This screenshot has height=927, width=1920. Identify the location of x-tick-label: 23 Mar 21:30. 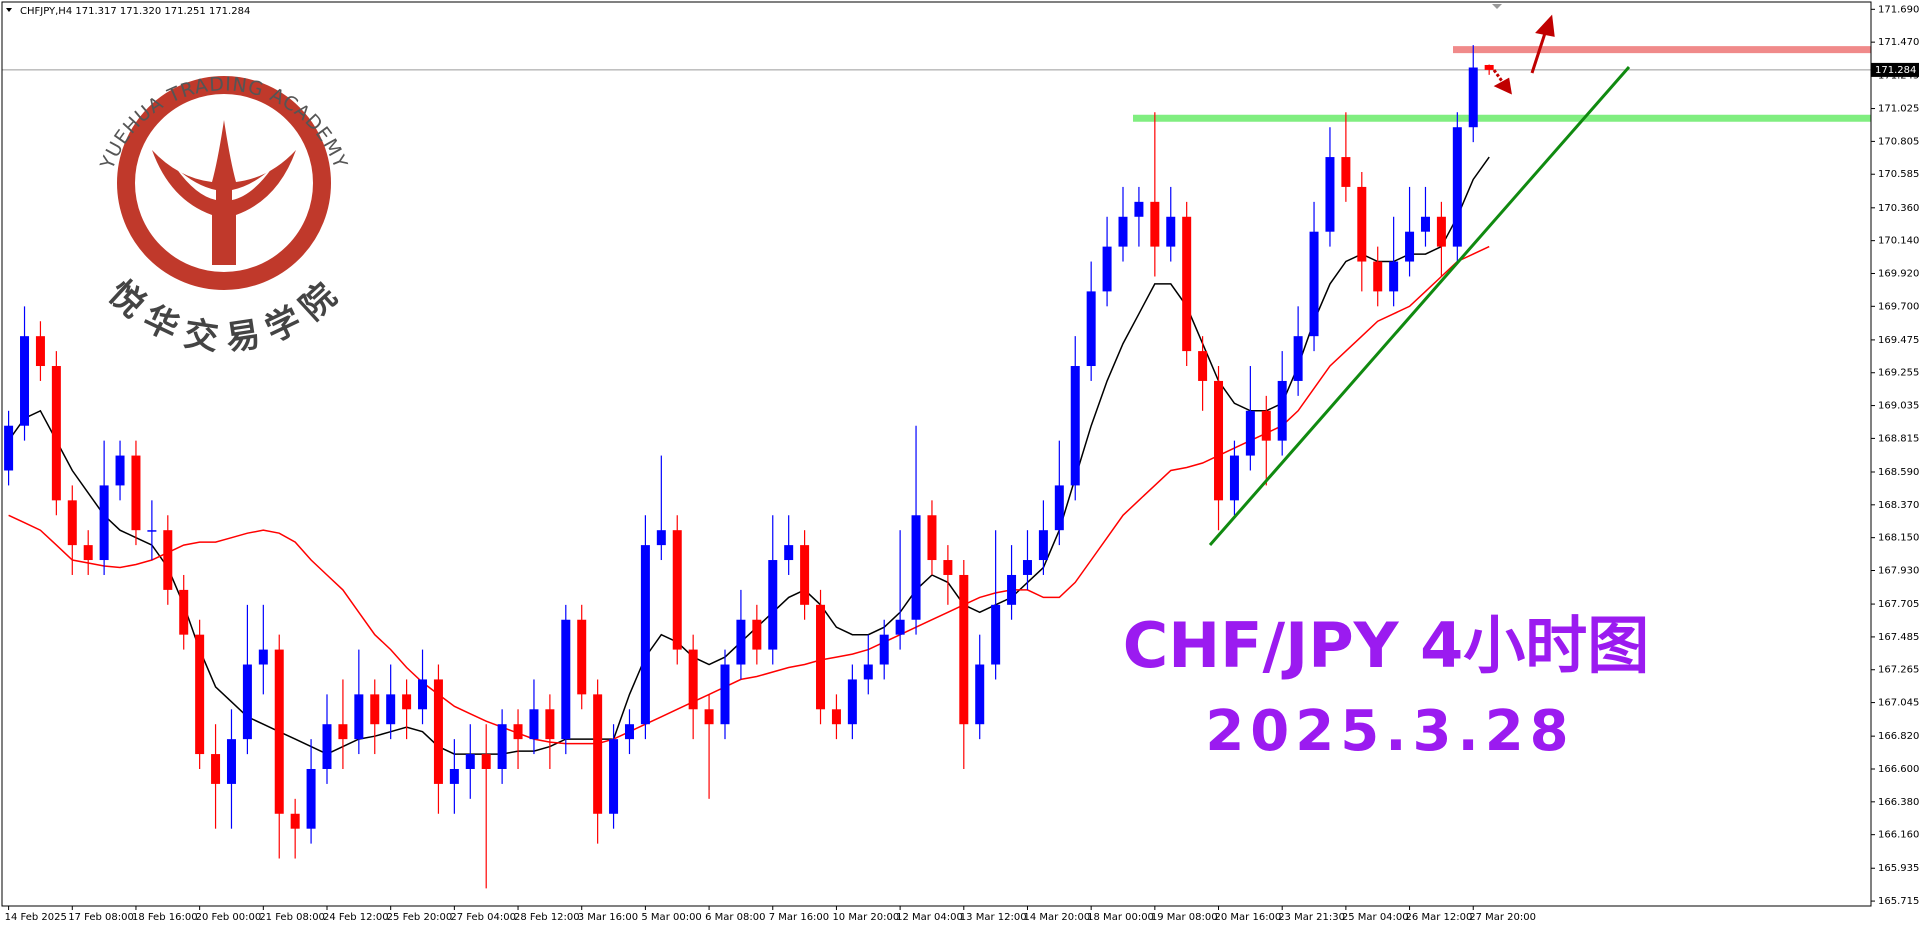
(1311, 917).